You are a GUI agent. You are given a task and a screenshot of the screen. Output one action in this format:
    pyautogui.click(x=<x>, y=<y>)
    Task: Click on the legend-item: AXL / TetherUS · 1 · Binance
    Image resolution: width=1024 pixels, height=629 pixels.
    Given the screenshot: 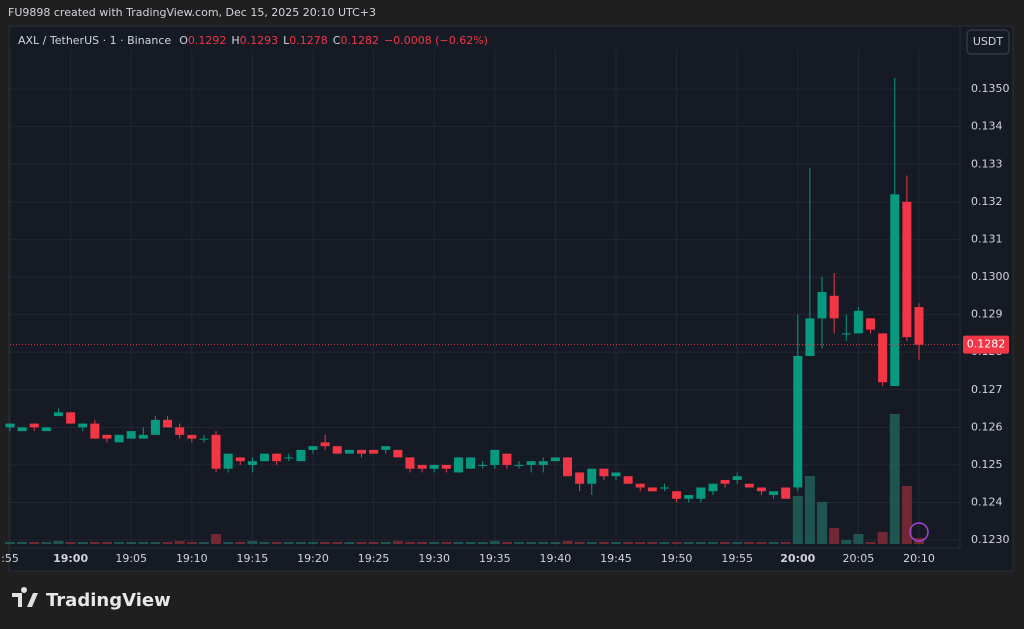 What is the action you would take?
    pyautogui.click(x=94, y=40)
    